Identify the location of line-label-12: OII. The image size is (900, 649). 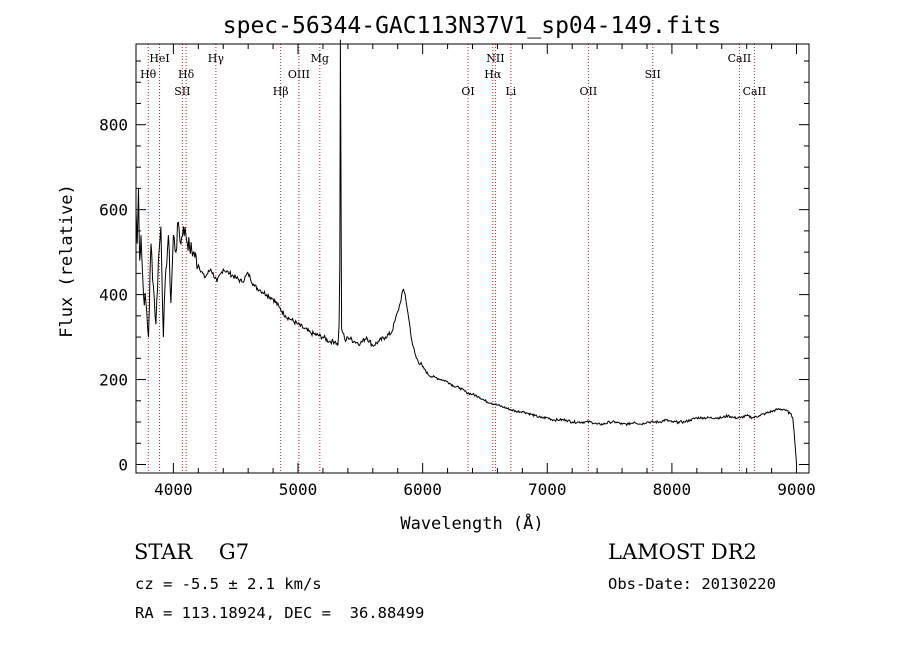
(589, 91).